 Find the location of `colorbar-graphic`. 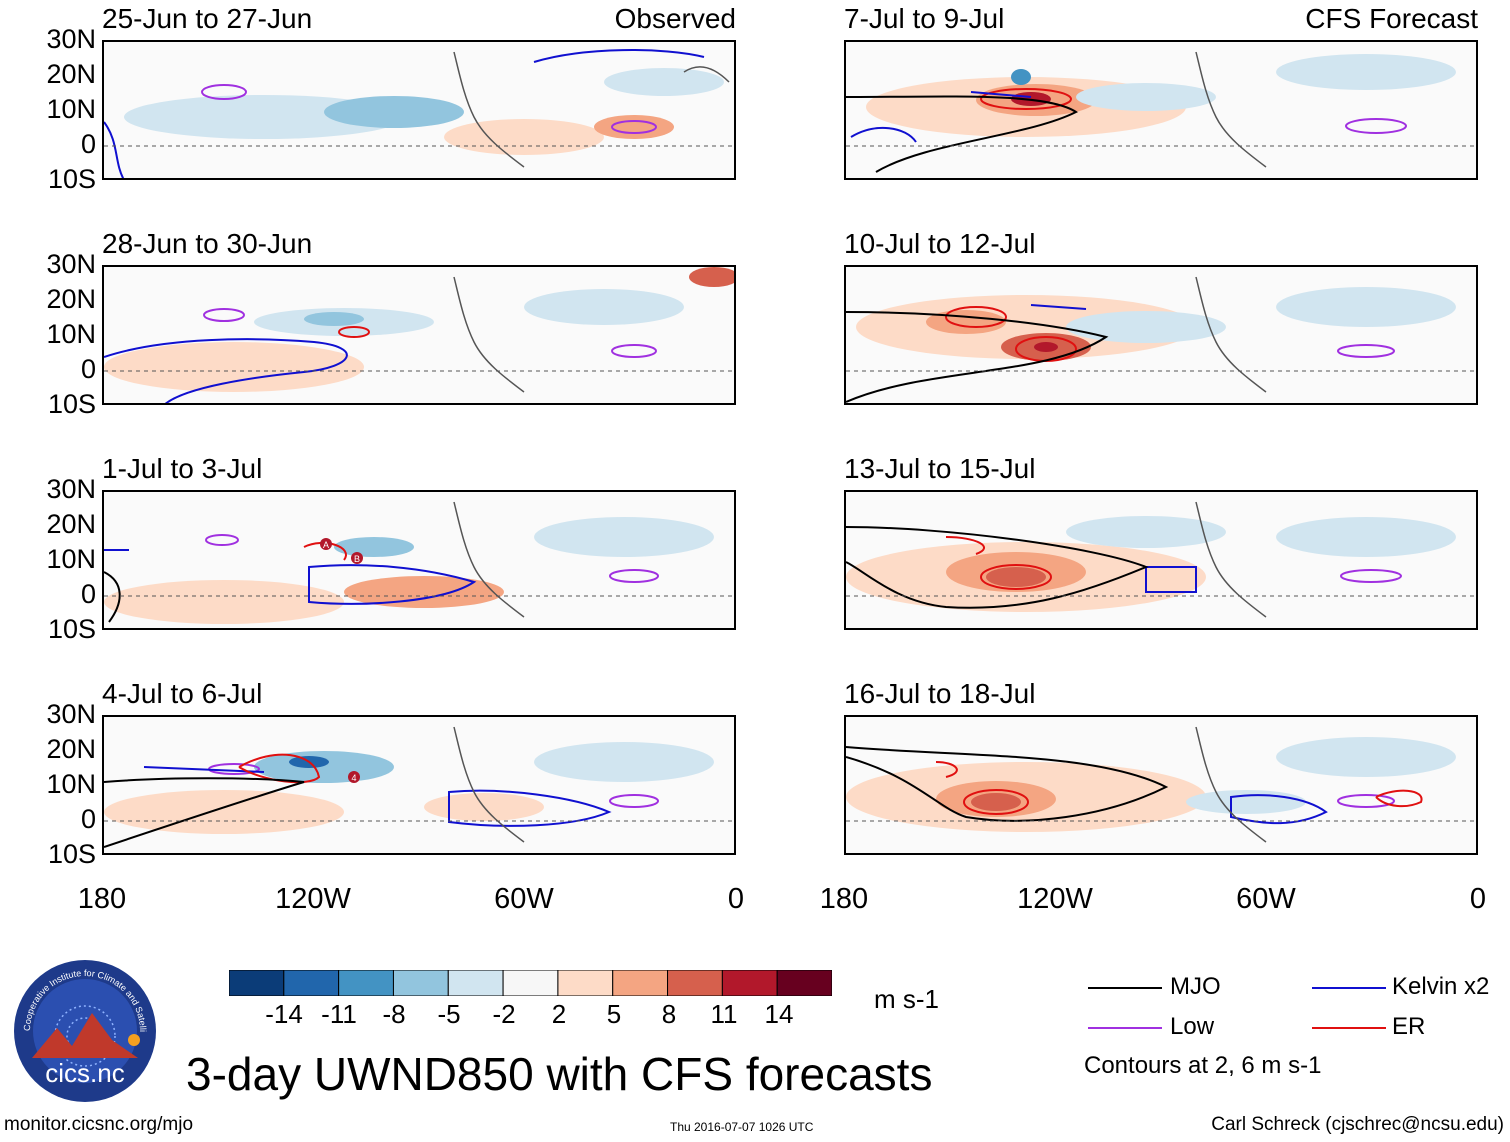

colorbar-graphic is located at coordinates (530, 983).